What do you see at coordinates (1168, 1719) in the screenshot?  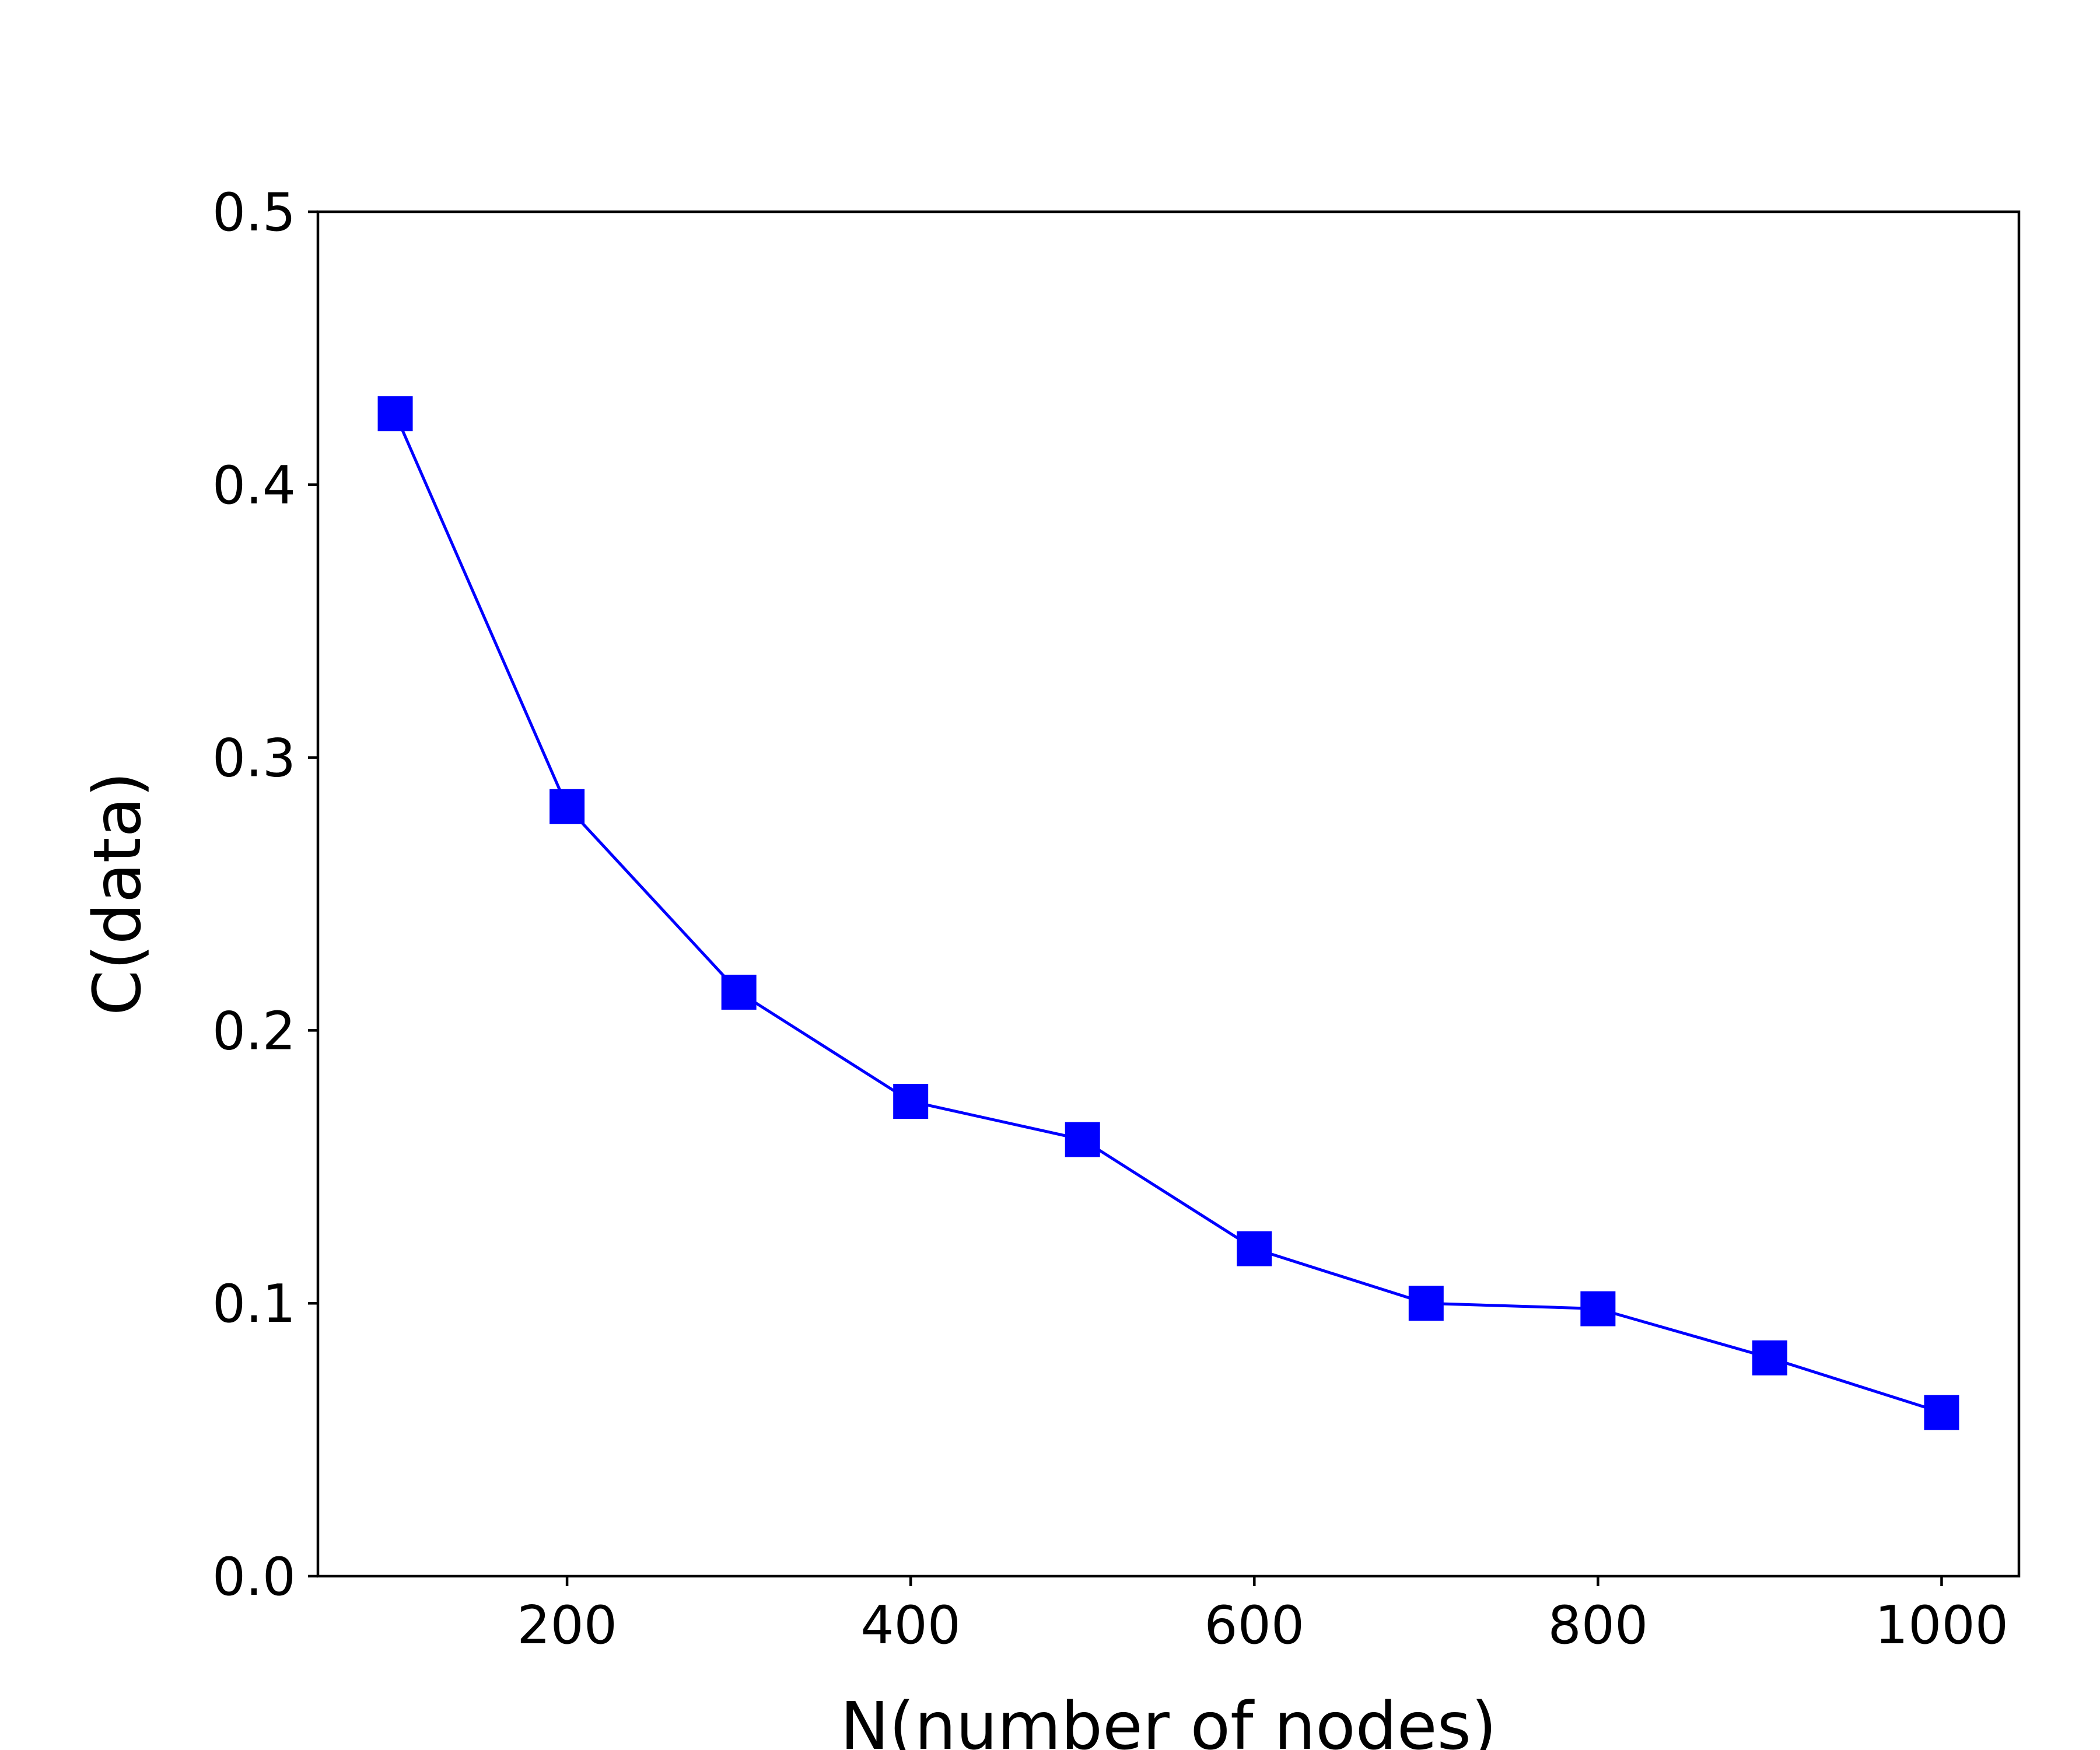 I see `x-axis-title: N(number of nodes)` at bounding box center [1168, 1719].